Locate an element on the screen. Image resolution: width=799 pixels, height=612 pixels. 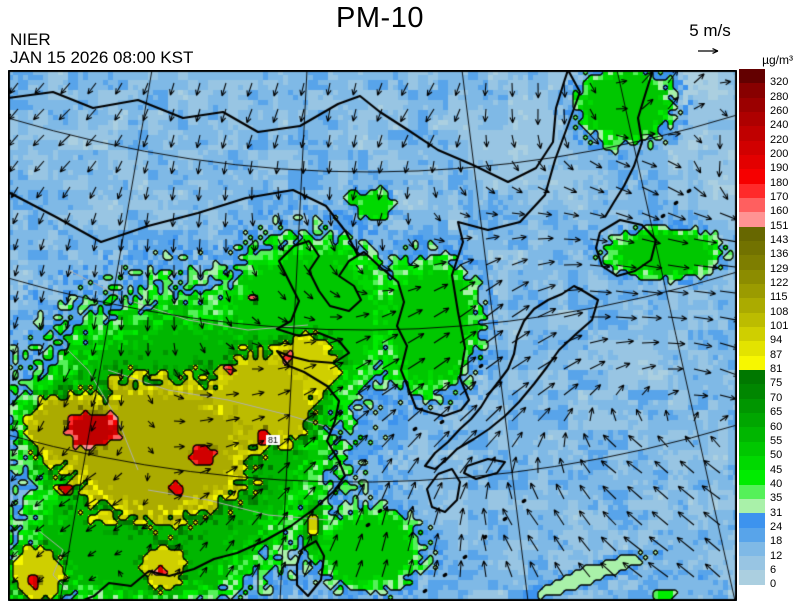
colorbar-tick-label: 143 is located at coordinates (779, 240).